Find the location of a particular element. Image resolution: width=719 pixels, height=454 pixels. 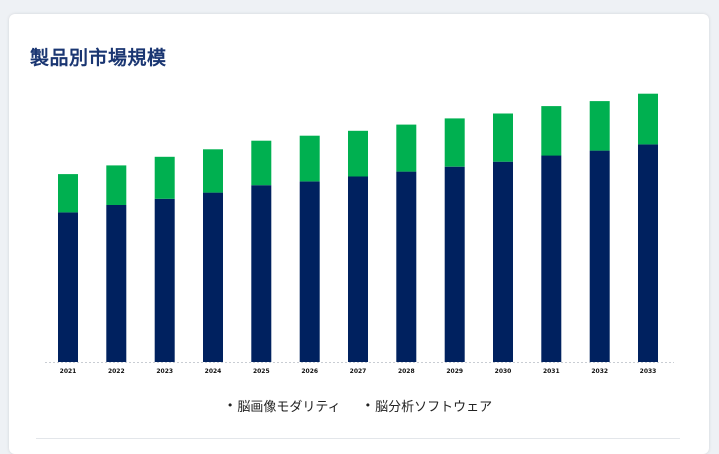

chart-legend: • 脳画像モダリティ • 脳分析ソフトウェア is located at coordinates (359, 405).